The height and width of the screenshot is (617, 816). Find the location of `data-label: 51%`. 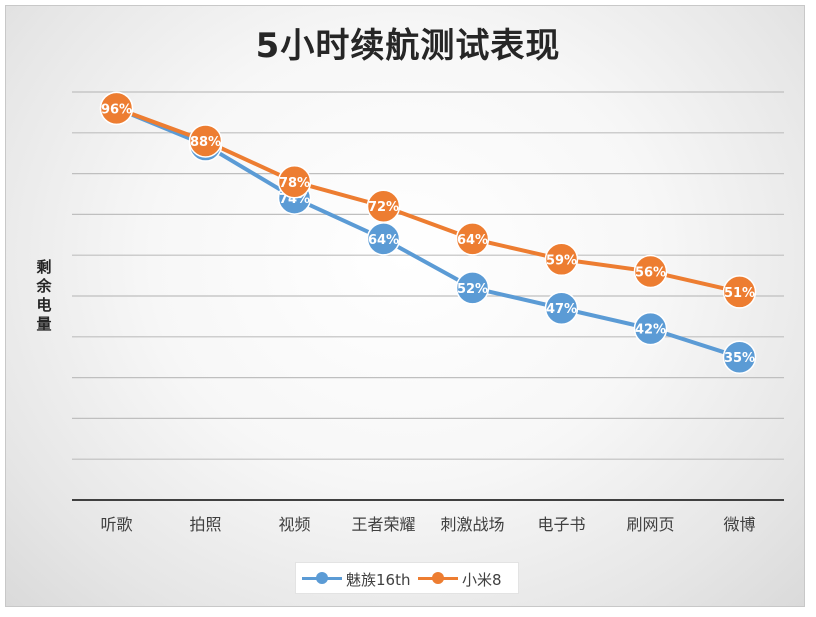

data-label: 51% is located at coordinates (739, 293).